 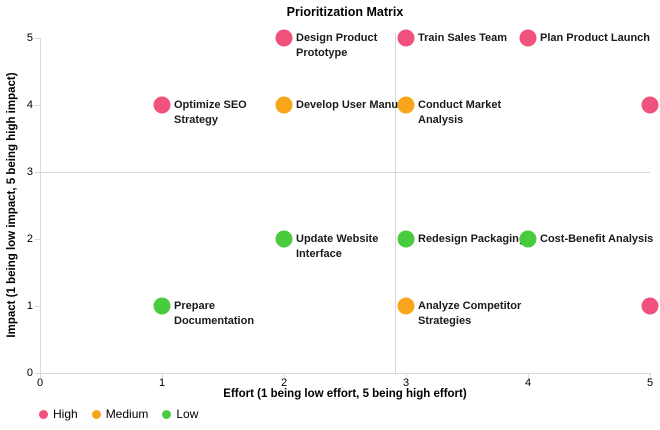 I want to click on legend-label: Low, so click(x=187, y=414).